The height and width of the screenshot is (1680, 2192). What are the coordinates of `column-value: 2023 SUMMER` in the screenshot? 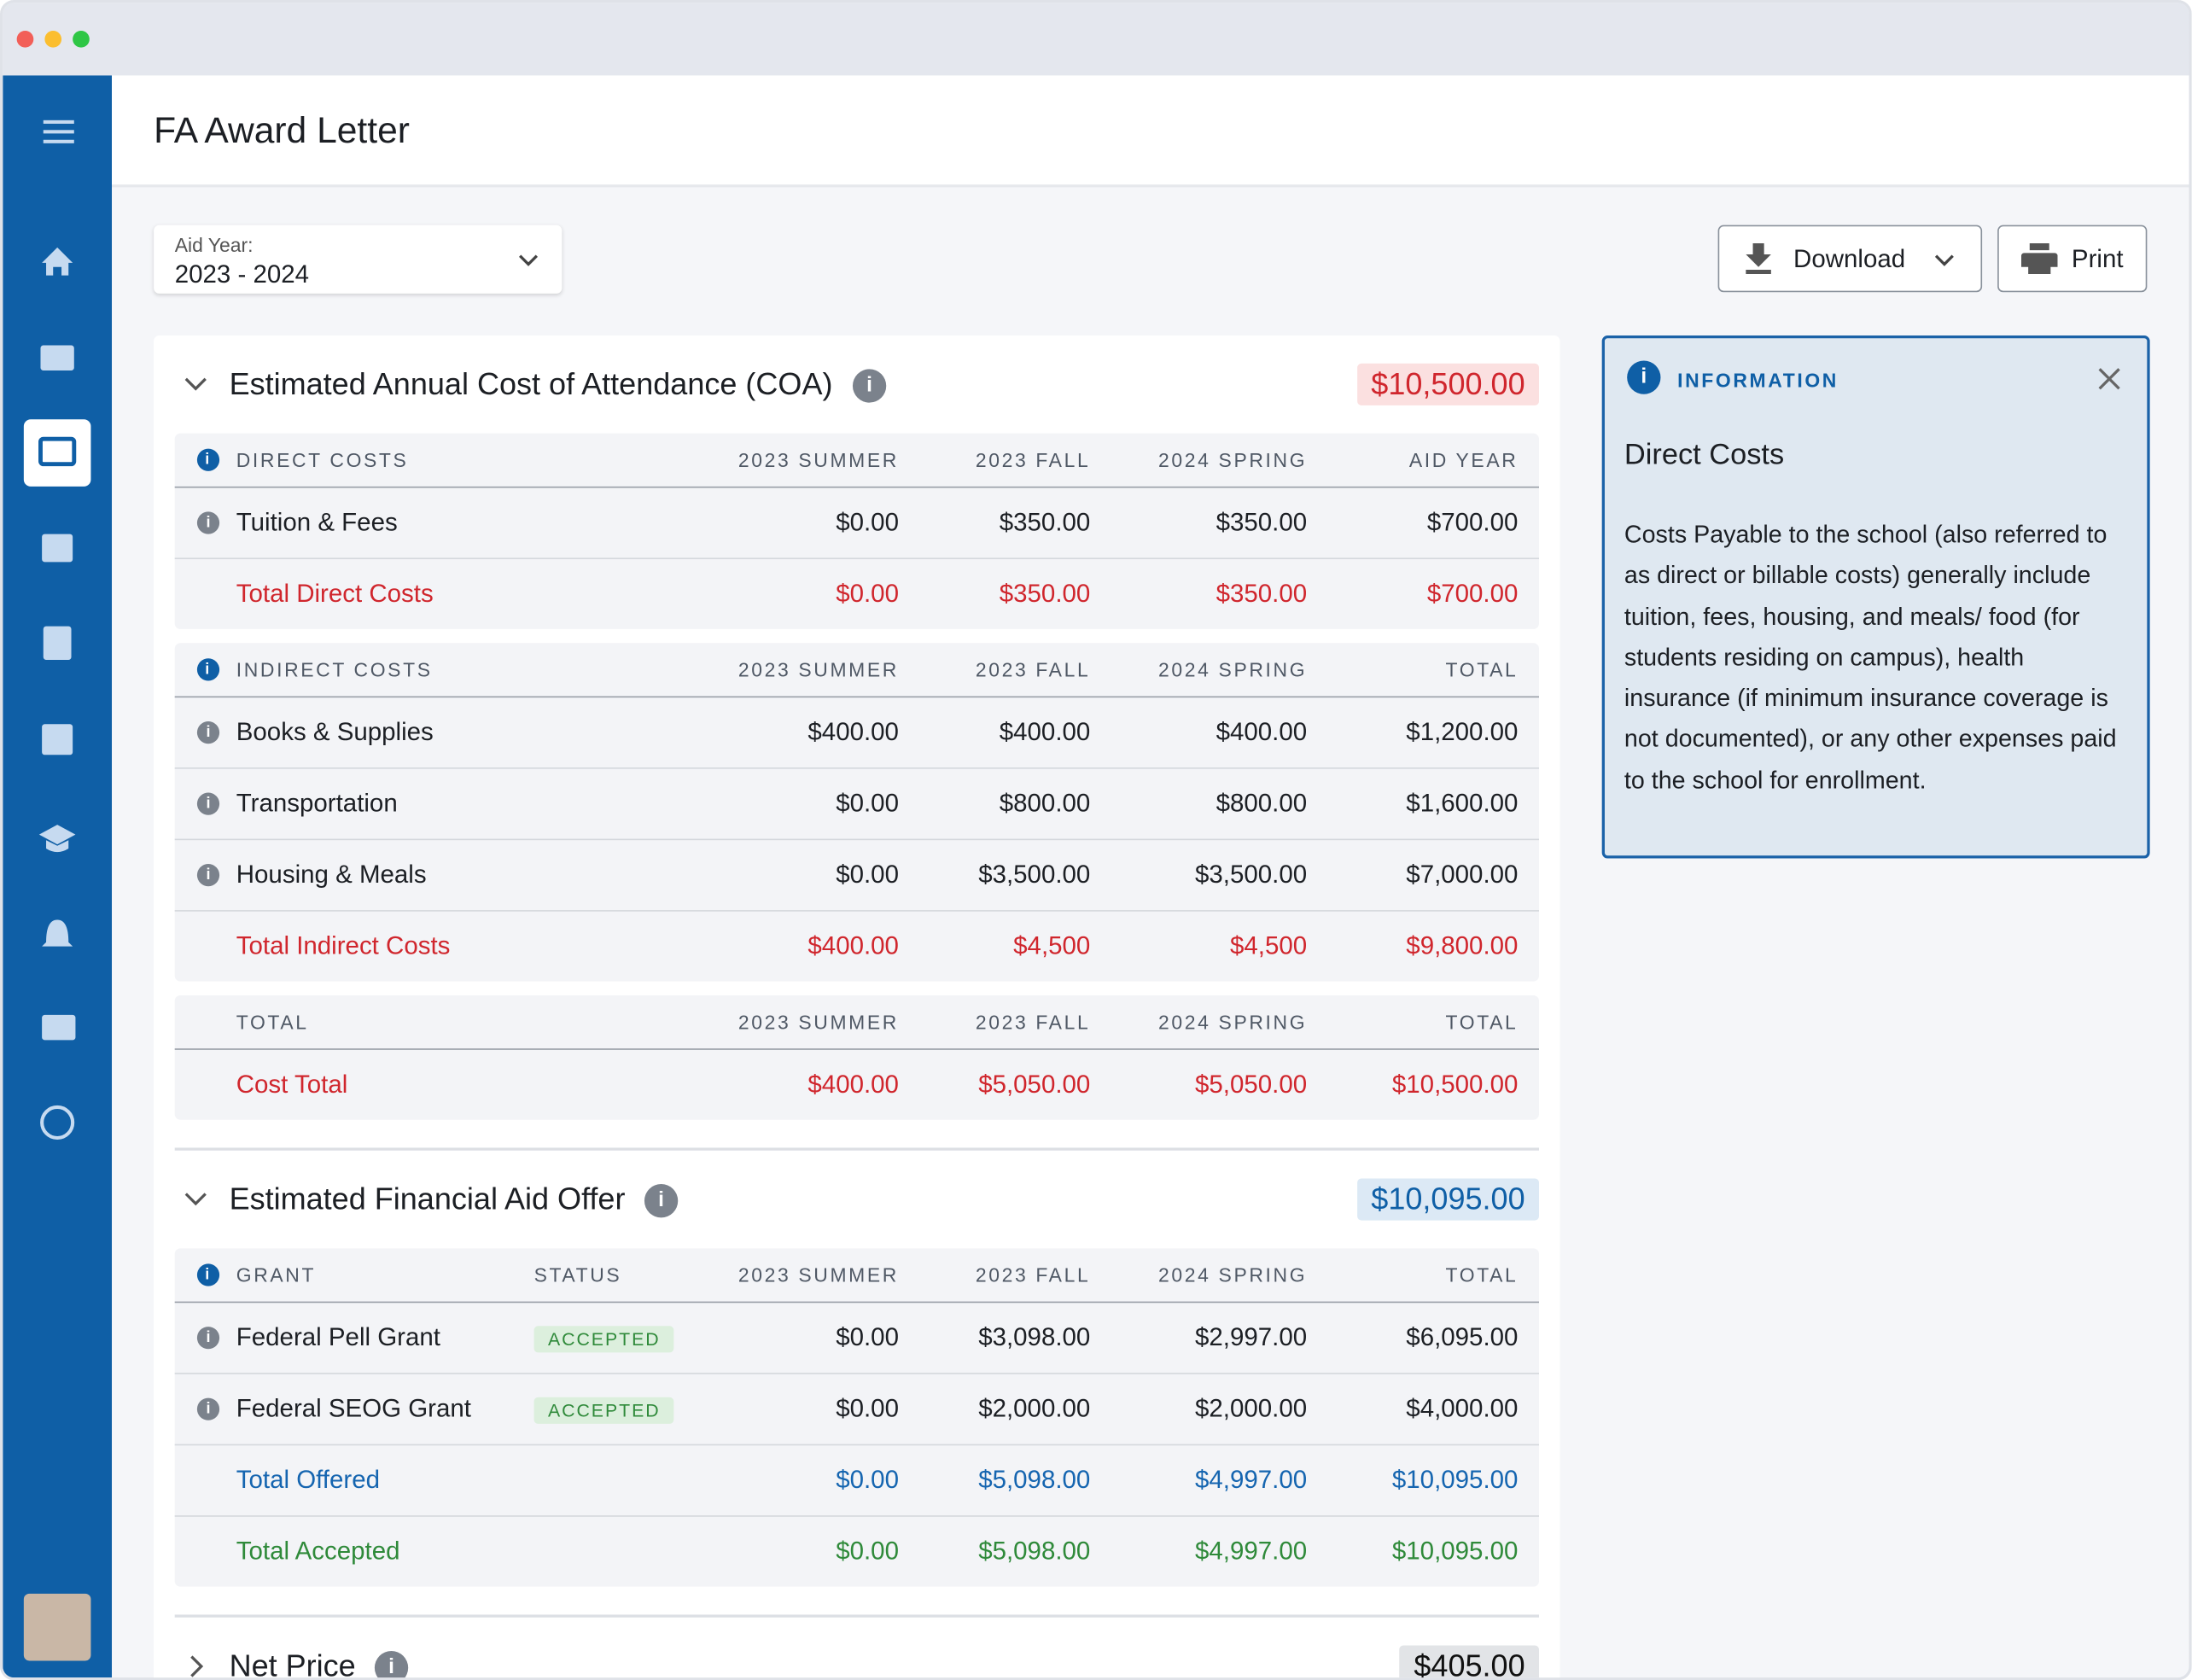 It's located at (818, 1022).